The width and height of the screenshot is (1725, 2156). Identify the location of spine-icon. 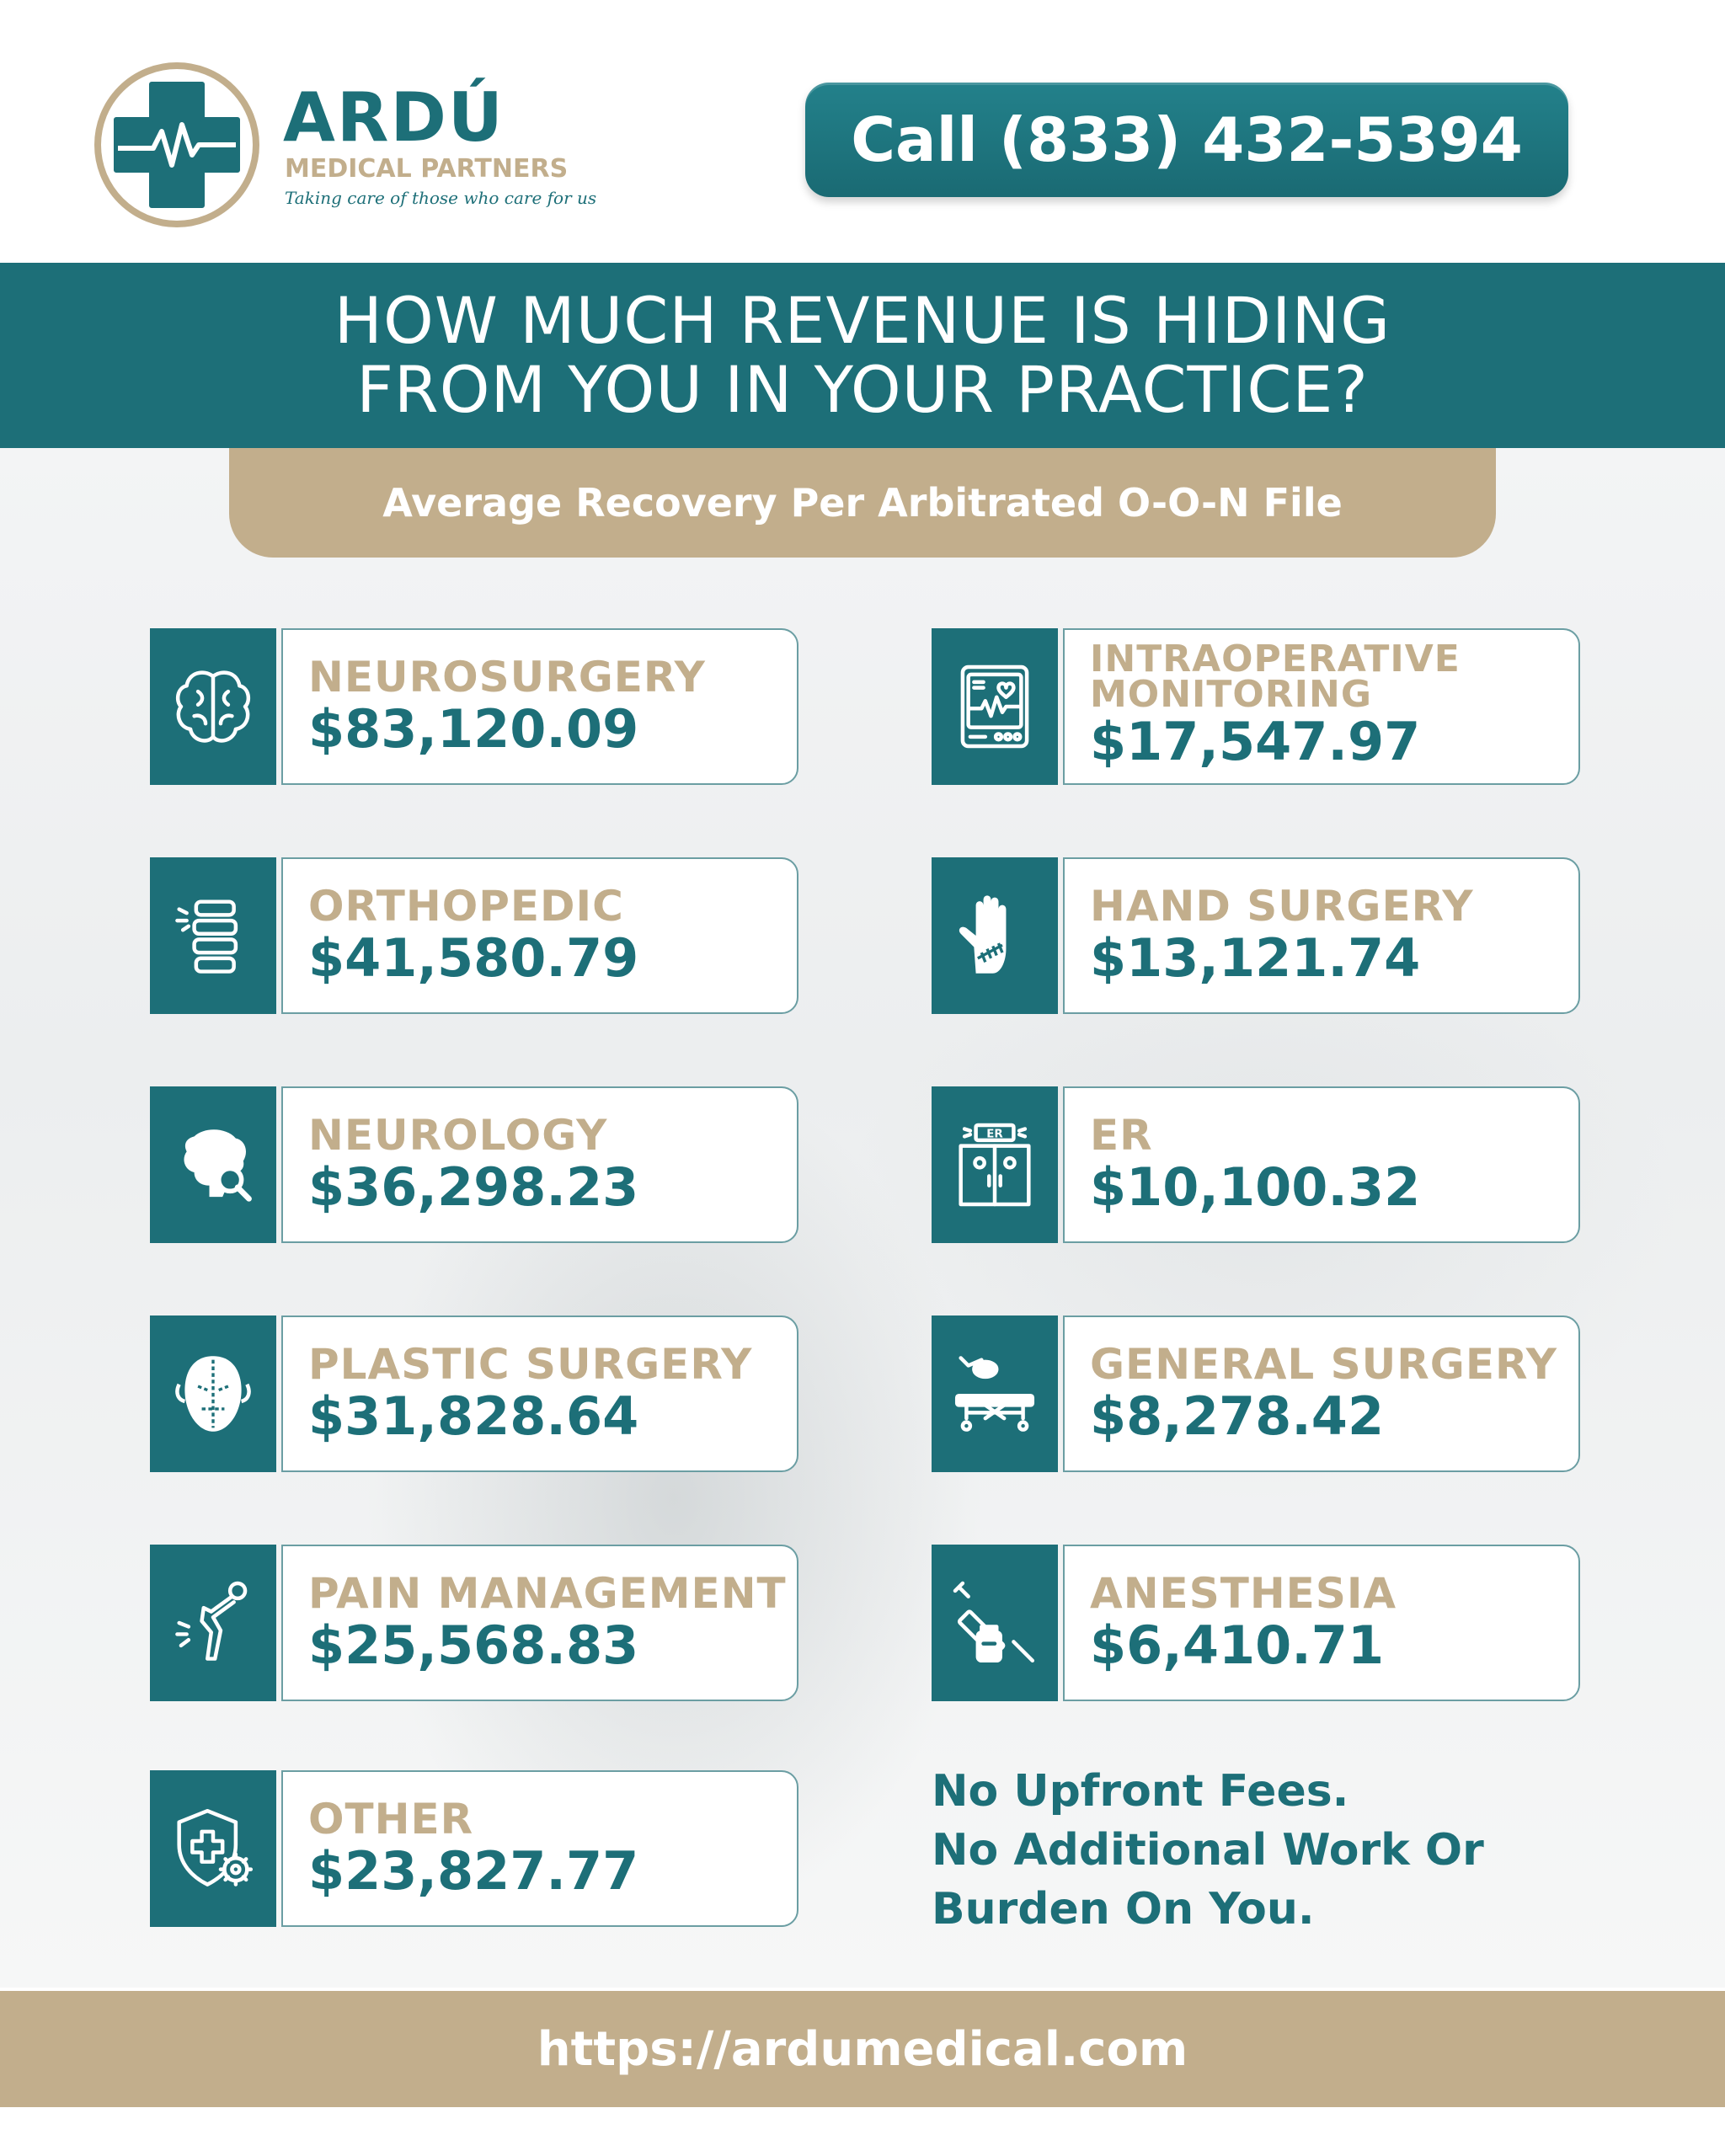
(206, 937).